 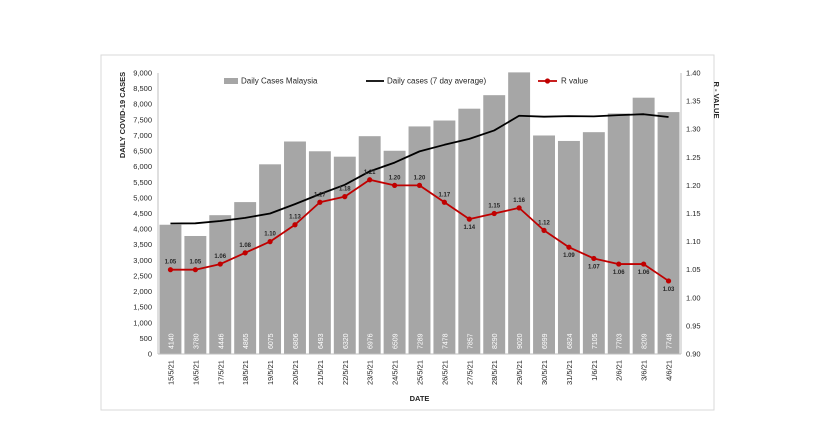 What do you see at coordinates (142, 307) in the screenshot?
I see `y-tick-label: 1,500` at bounding box center [142, 307].